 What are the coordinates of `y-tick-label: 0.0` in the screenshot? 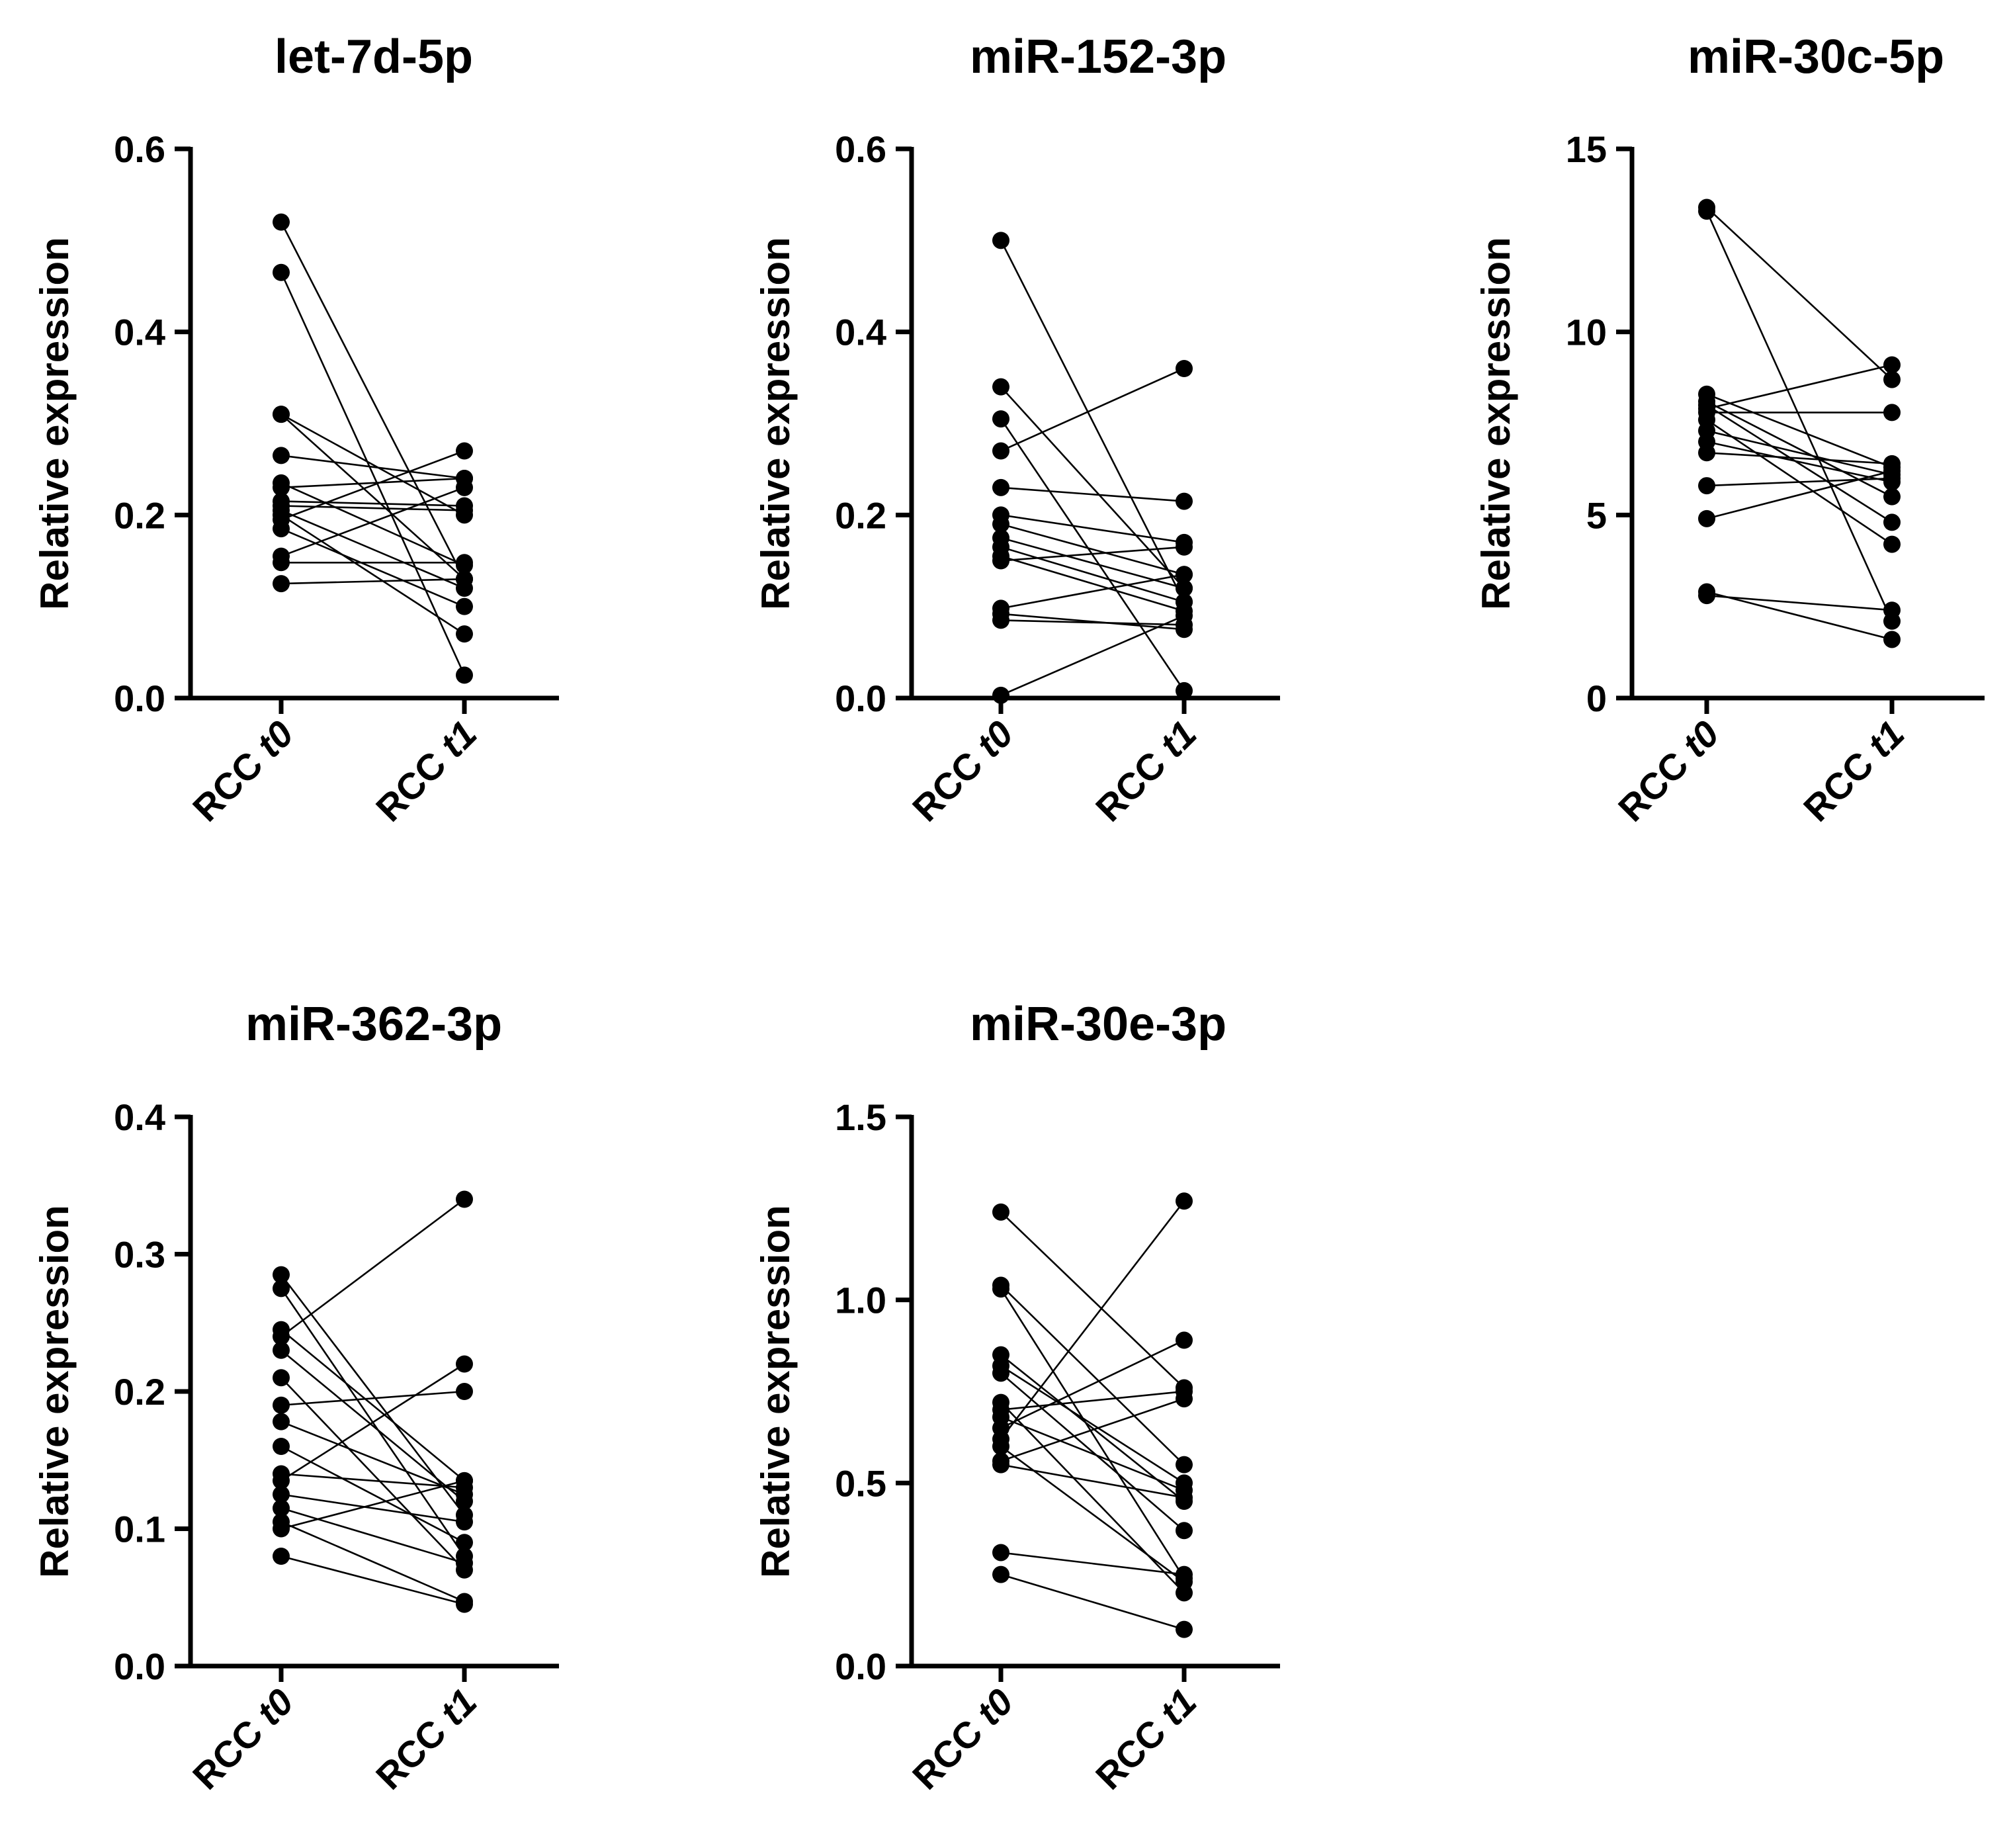 It's located at (139, 698).